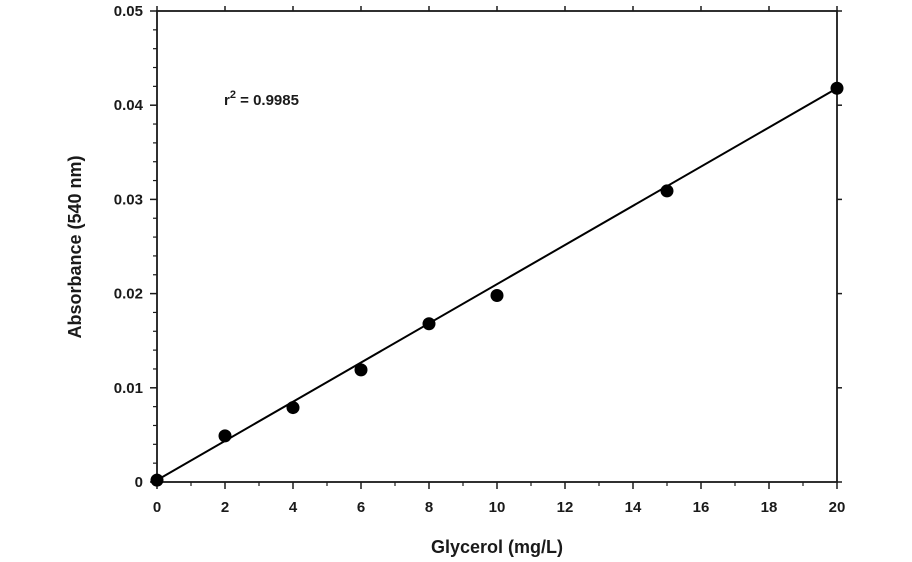 This screenshot has height=562, width=912. Describe the element at coordinates (633, 507) in the screenshot. I see `x-tick-label: 14` at that location.